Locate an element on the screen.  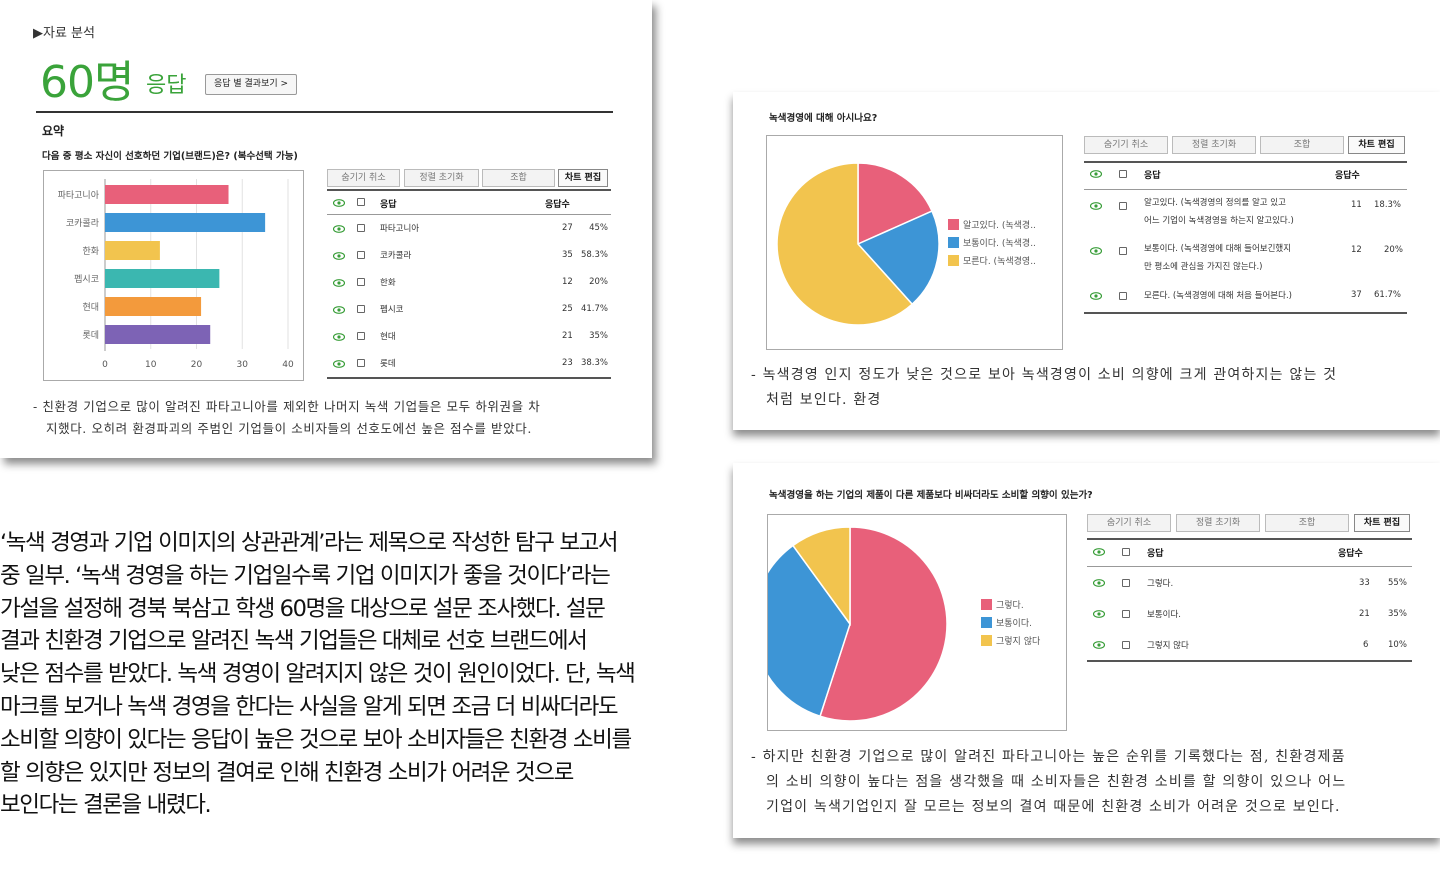
answer-percent: 45% is located at coordinates (598, 228).